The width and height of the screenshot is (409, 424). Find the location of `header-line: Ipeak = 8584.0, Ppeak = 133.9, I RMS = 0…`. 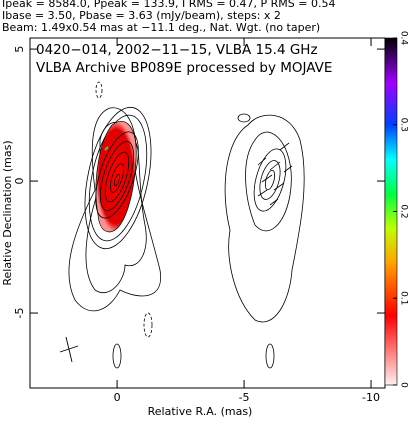

header-line: Ipeak = 8584.0, Ppeak = 133.9, I RMS = 0… is located at coordinates (169, 5).